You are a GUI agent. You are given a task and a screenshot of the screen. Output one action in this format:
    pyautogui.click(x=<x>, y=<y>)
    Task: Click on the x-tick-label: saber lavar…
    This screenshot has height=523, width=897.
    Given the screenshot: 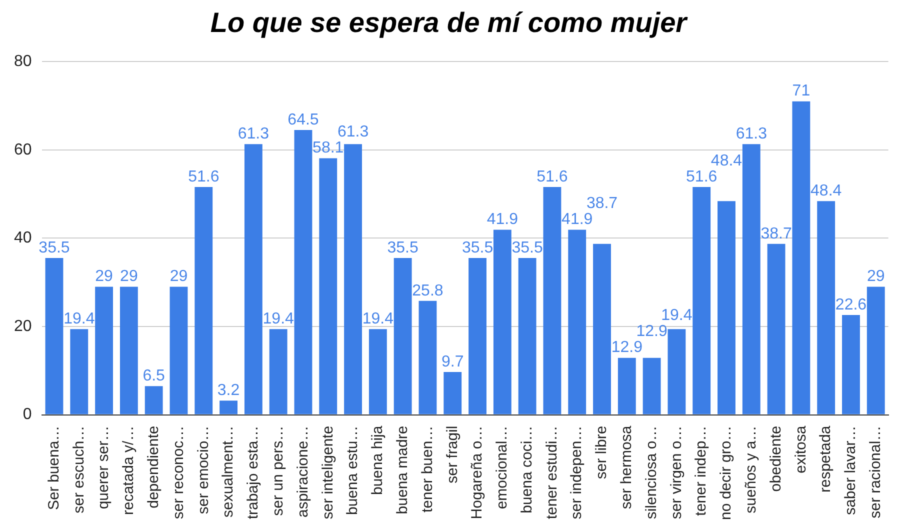 What is the action you would take?
    pyautogui.click(x=851, y=470)
    